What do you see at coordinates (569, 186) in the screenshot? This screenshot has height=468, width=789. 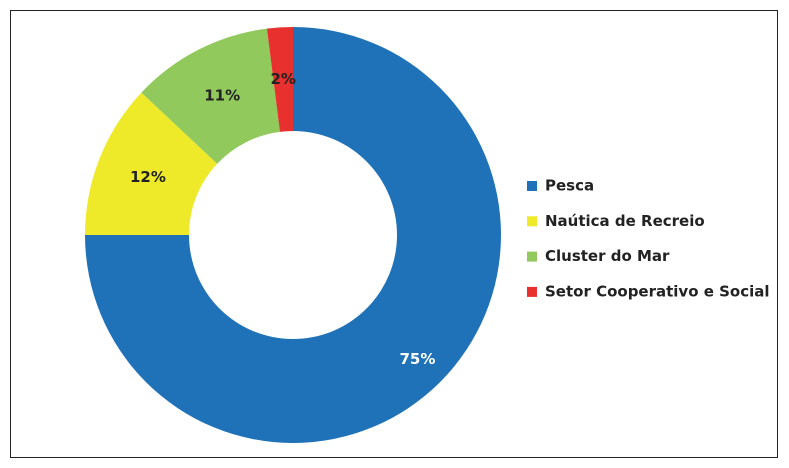 I see `legend-label: Pesca` at bounding box center [569, 186].